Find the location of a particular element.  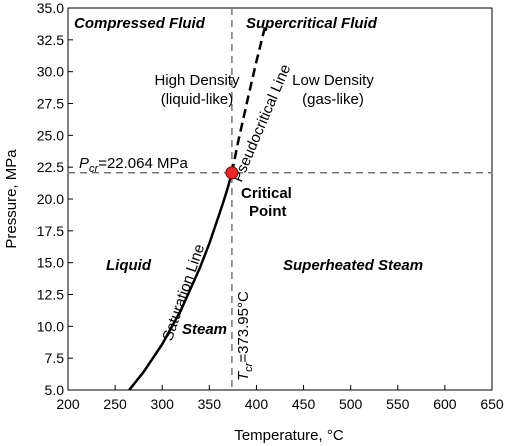

y-tick-label: 27.5 is located at coordinates (50, 104).